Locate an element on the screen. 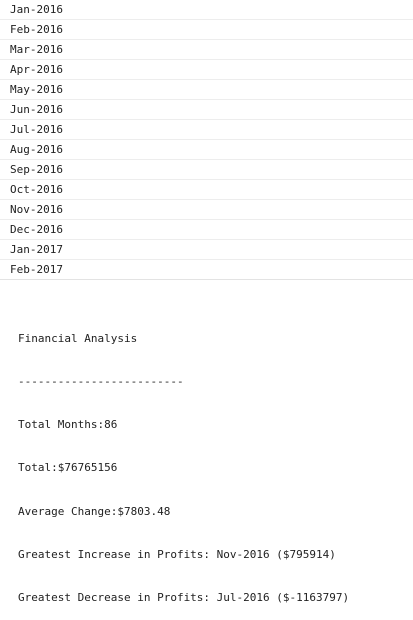 Image resolution: width=413 pixels, height=620 pixels. total-months-line: Total Months:86 is located at coordinates (68, 425).